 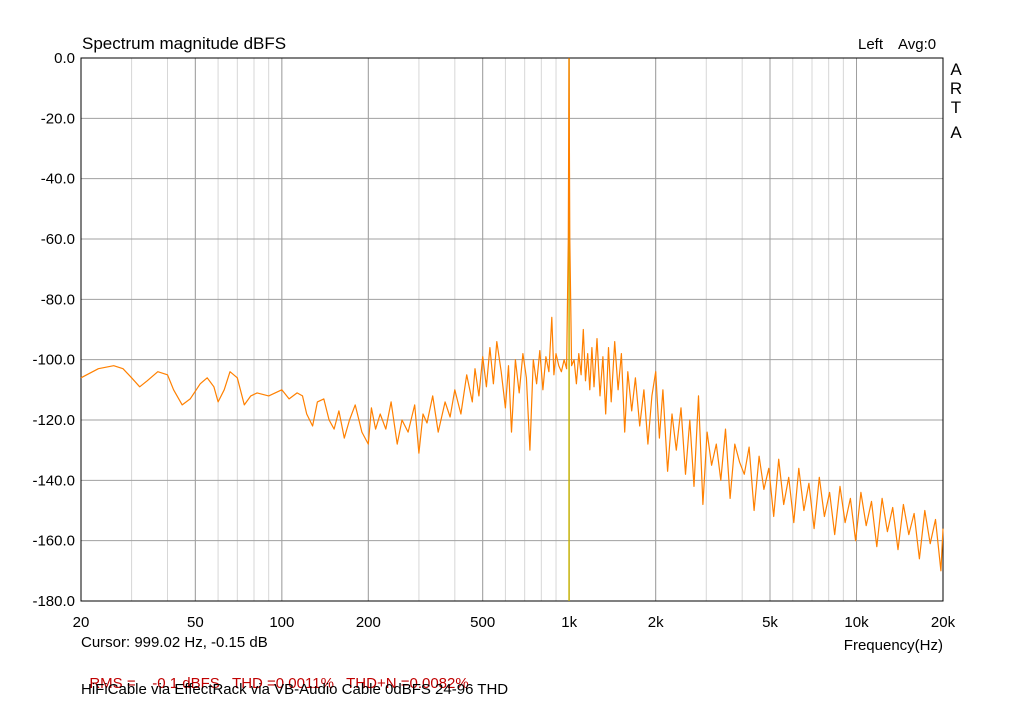 I want to click on rms-label: RMS =, so click(x=112, y=683).